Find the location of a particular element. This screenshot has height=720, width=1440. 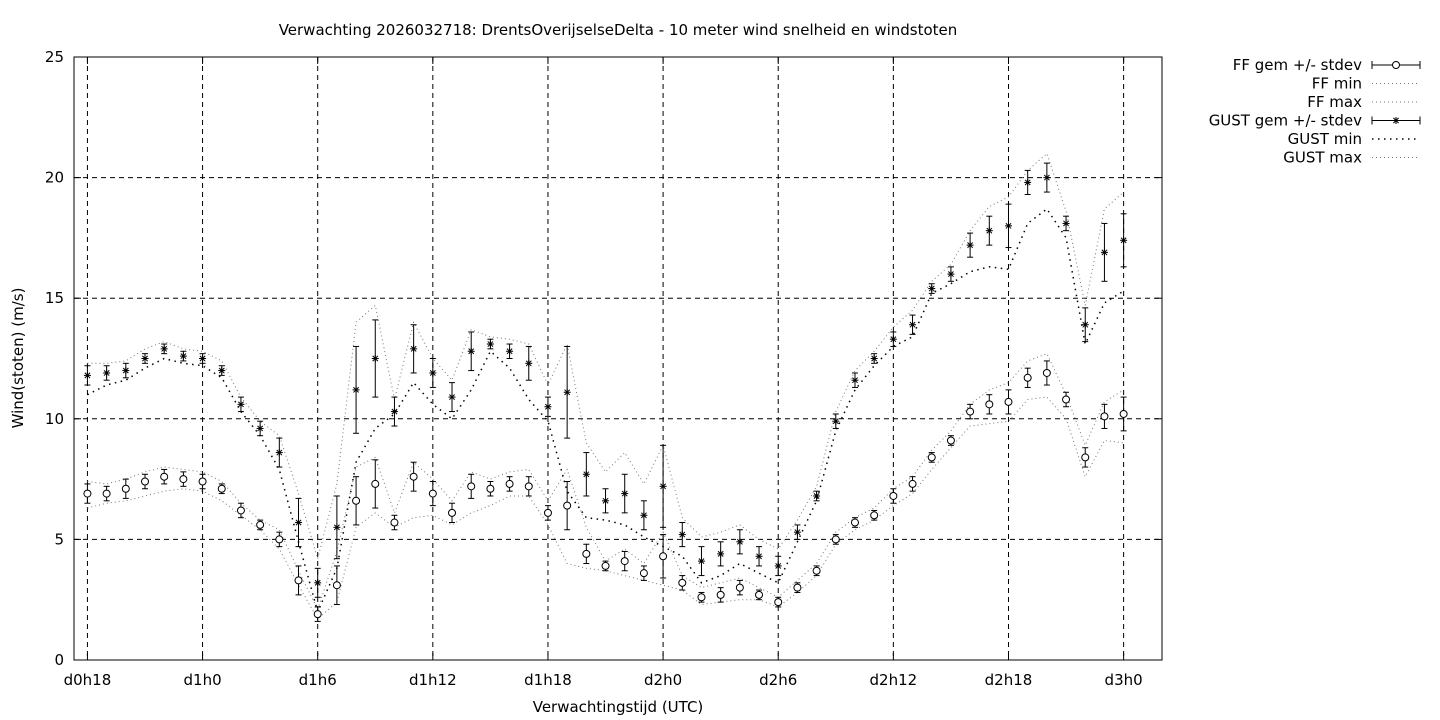

y-tick-label: 20 is located at coordinates (54, 178).